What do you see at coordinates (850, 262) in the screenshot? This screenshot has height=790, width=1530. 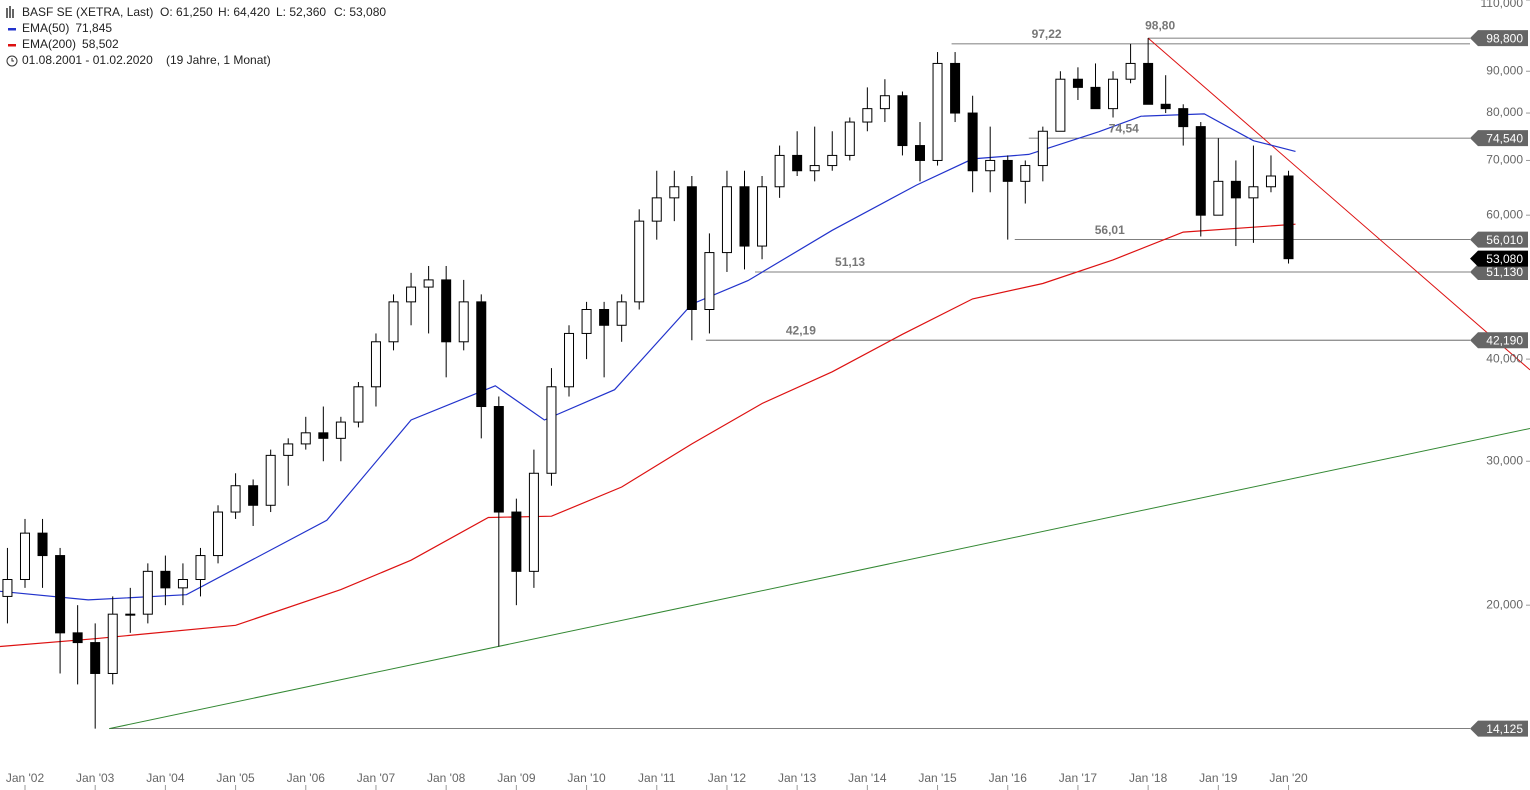 I see `level-note: 51,13` at bounding box center [850, 262].